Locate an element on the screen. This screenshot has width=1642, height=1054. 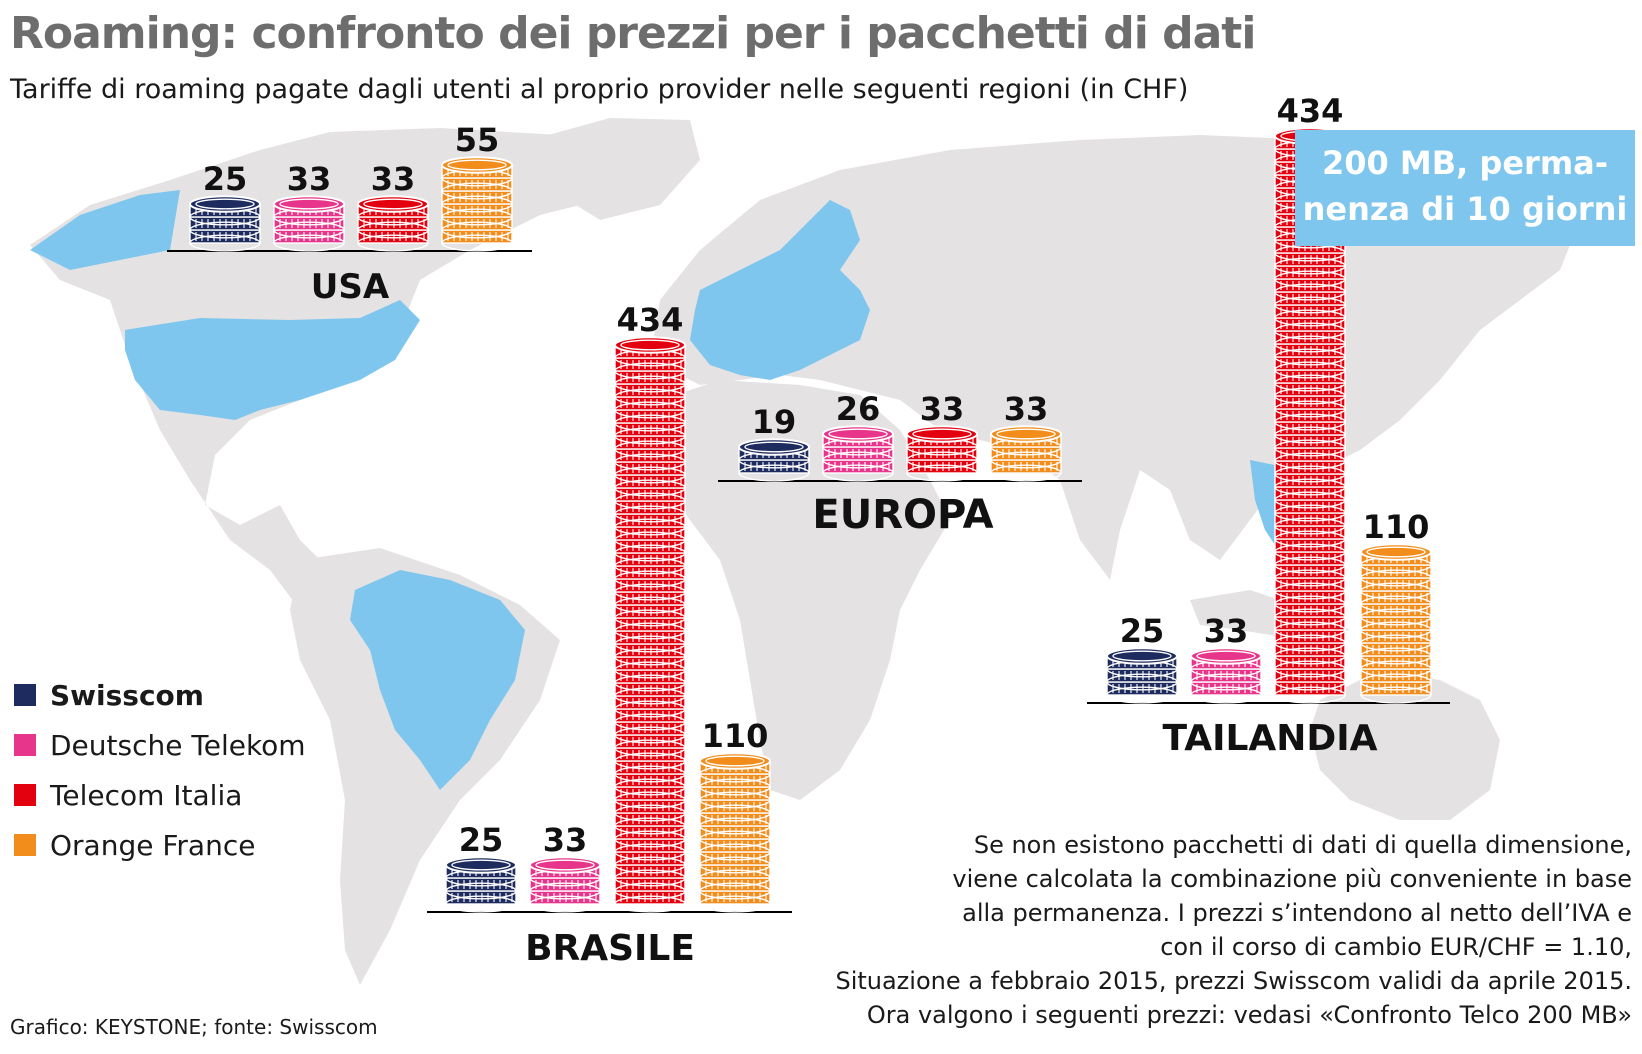
africa-land is located at coordinates (800, 590).